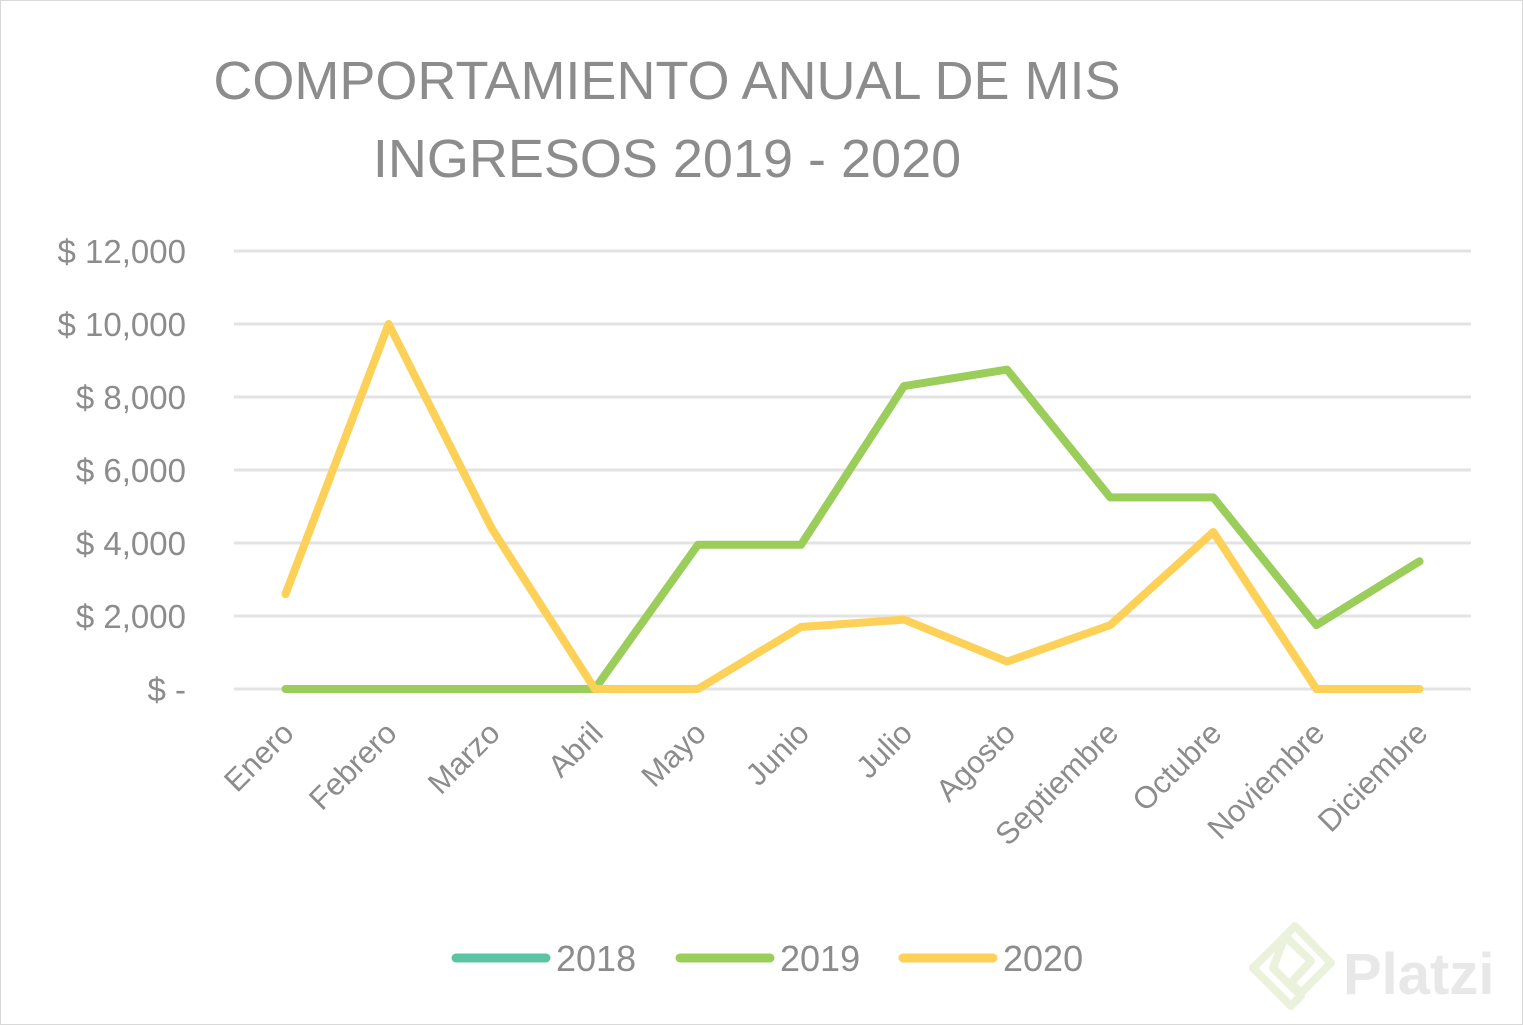 Image resolution: width=1523 pixels, height=1025 pixels. I want to click on x-tick-label: Octubre, so click(1177, 766).